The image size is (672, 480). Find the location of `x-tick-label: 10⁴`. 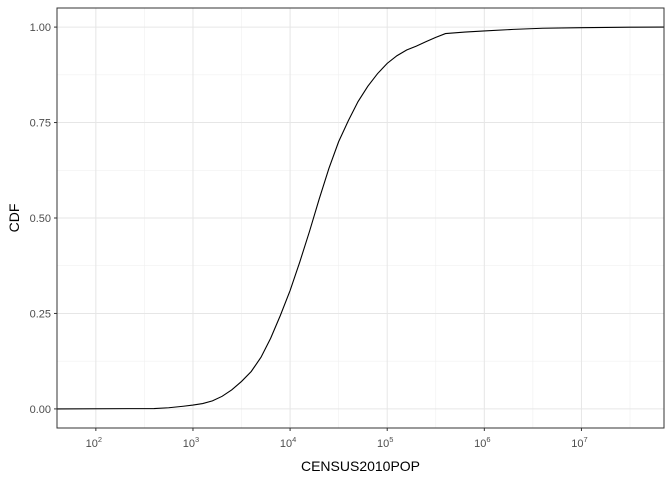

x-tick-label: 10⁴ is located at coordinates (288, 442).